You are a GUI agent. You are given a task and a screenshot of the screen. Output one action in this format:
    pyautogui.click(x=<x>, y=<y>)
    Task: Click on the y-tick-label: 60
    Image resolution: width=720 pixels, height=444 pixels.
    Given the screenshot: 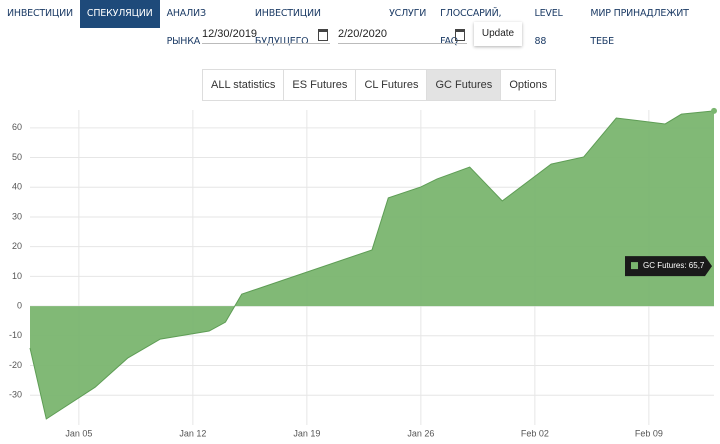 What is the action you would take?
    pyautogui.click(x=17, y=127)
    